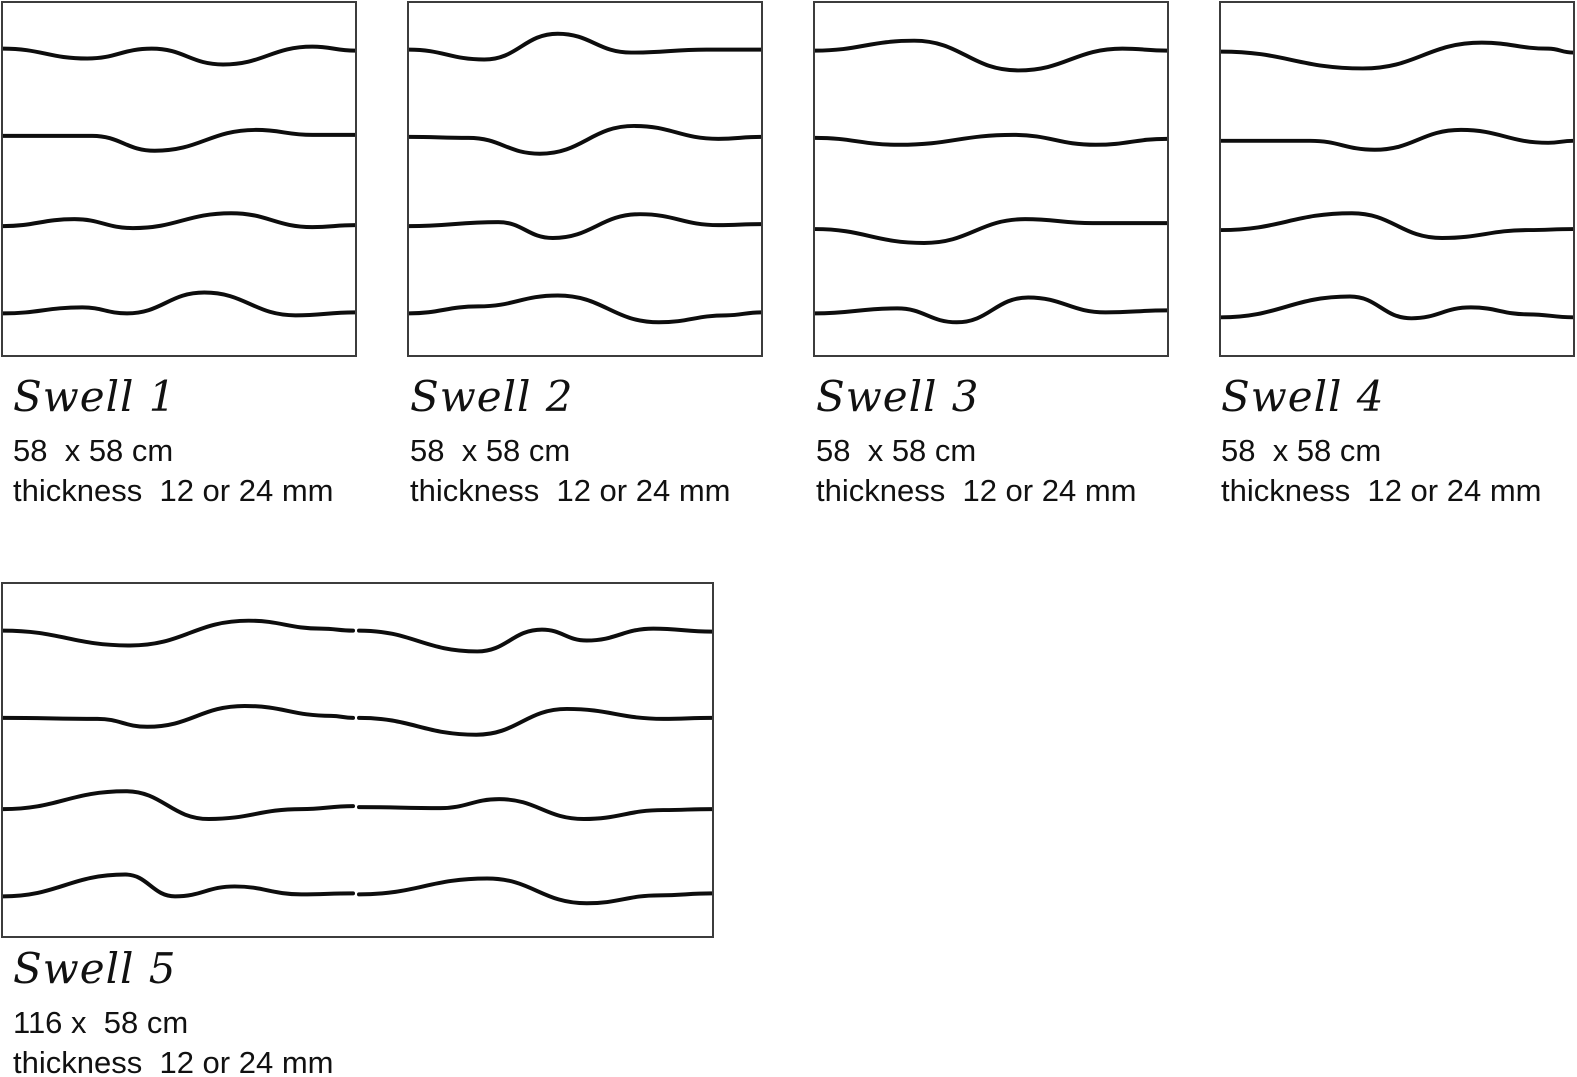 The image size is (1577, 1077). I want to click on swell-1-drawing, so click(179, 179).